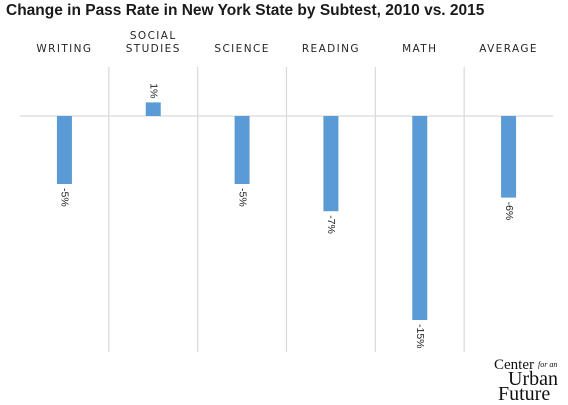 Image resolution: width=568 pixels, height=405 pixels. I want to click on category-label: SCIENCE, so click(241, 49).